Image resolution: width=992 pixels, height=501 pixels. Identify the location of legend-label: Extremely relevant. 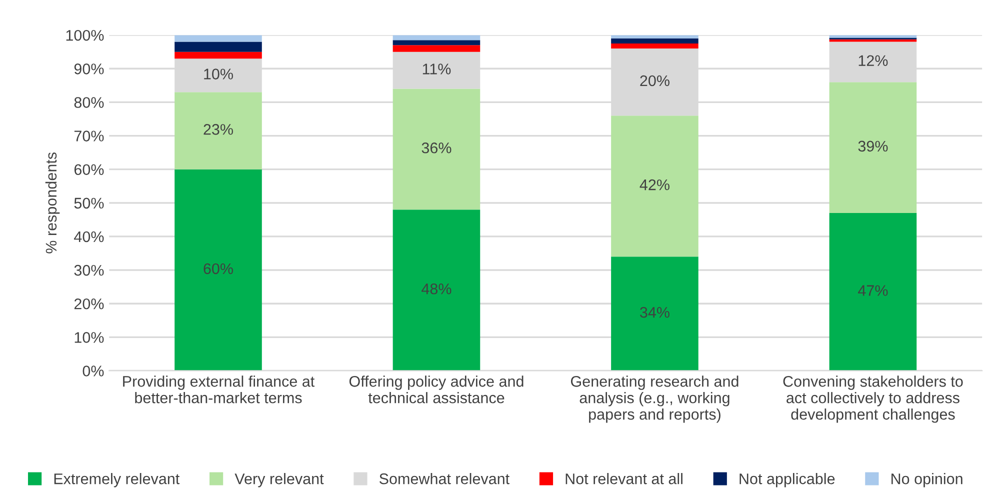
(117, 480).